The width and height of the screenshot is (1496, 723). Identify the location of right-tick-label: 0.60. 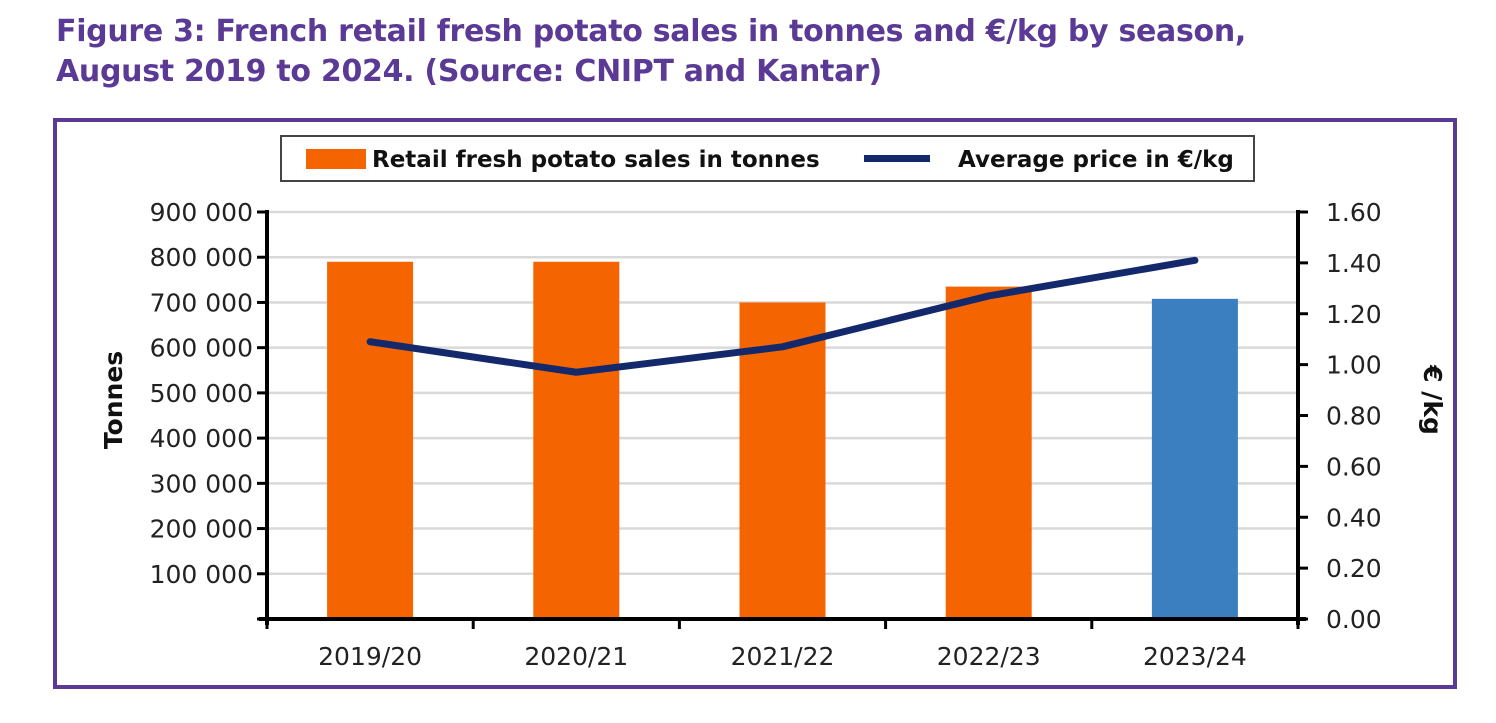
(1354, 466).